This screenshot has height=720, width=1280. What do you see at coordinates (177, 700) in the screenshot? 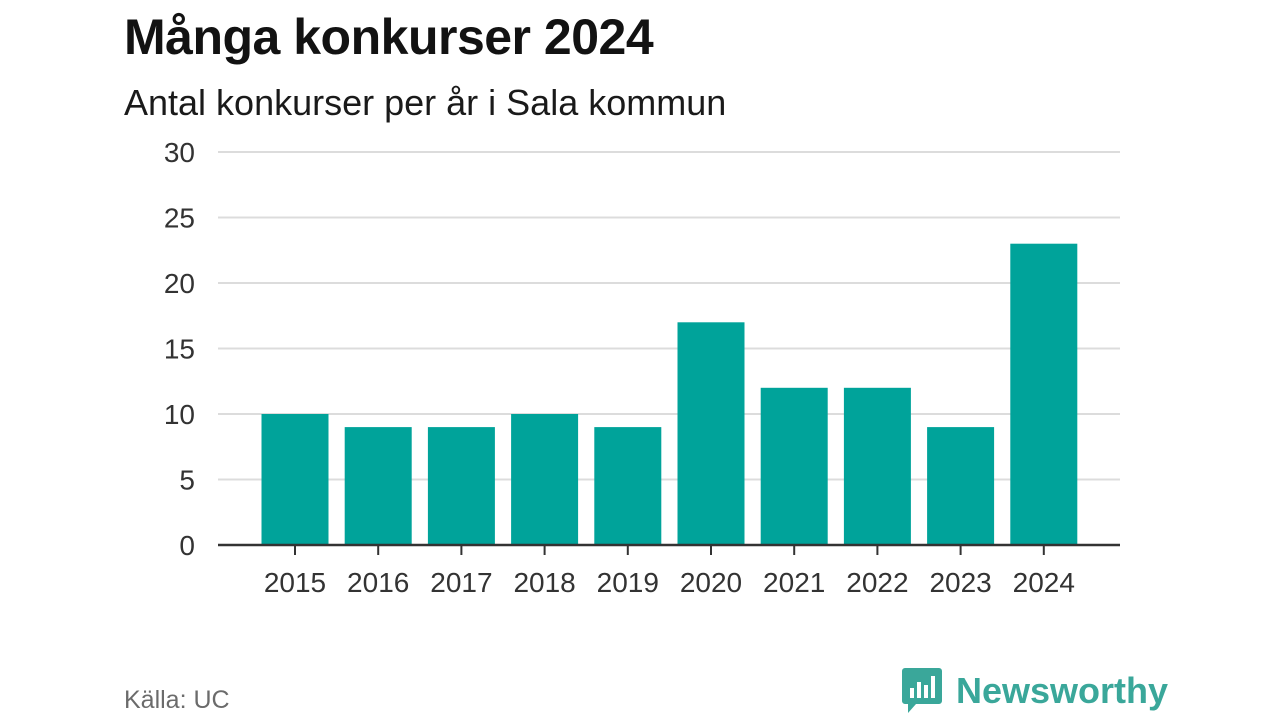
I see `source-note: Källa: UC` at bounding box center [177, 700].